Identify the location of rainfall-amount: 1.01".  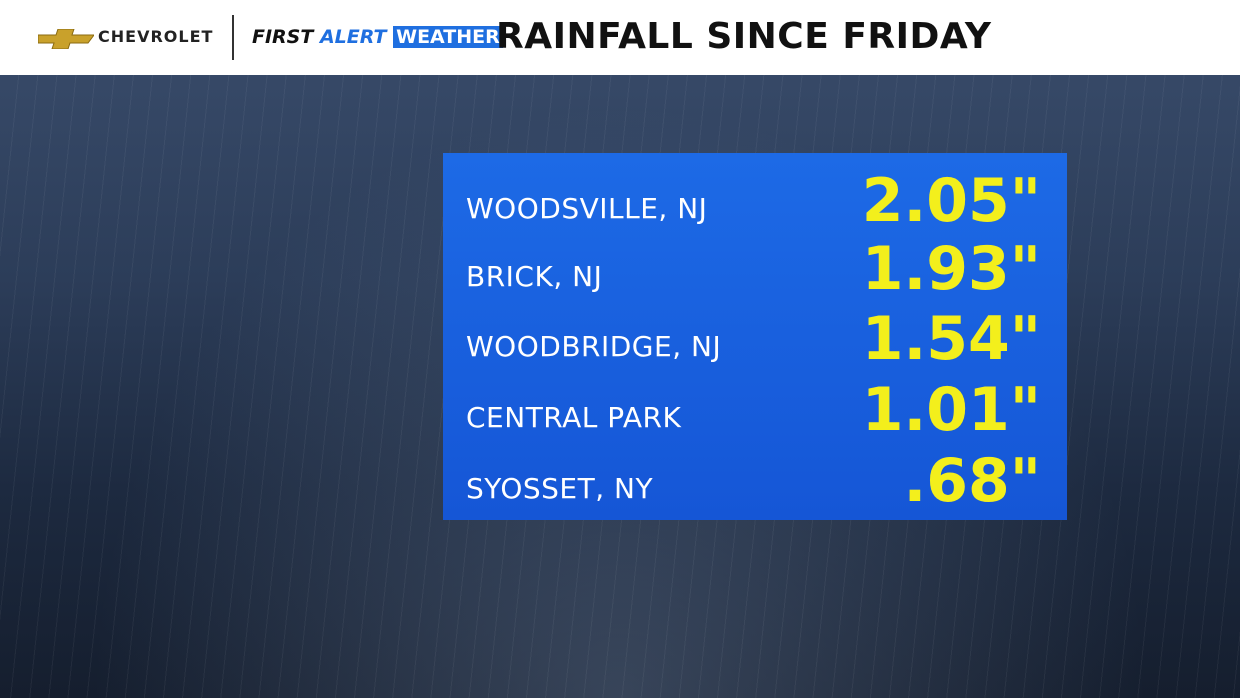
(951, 410).